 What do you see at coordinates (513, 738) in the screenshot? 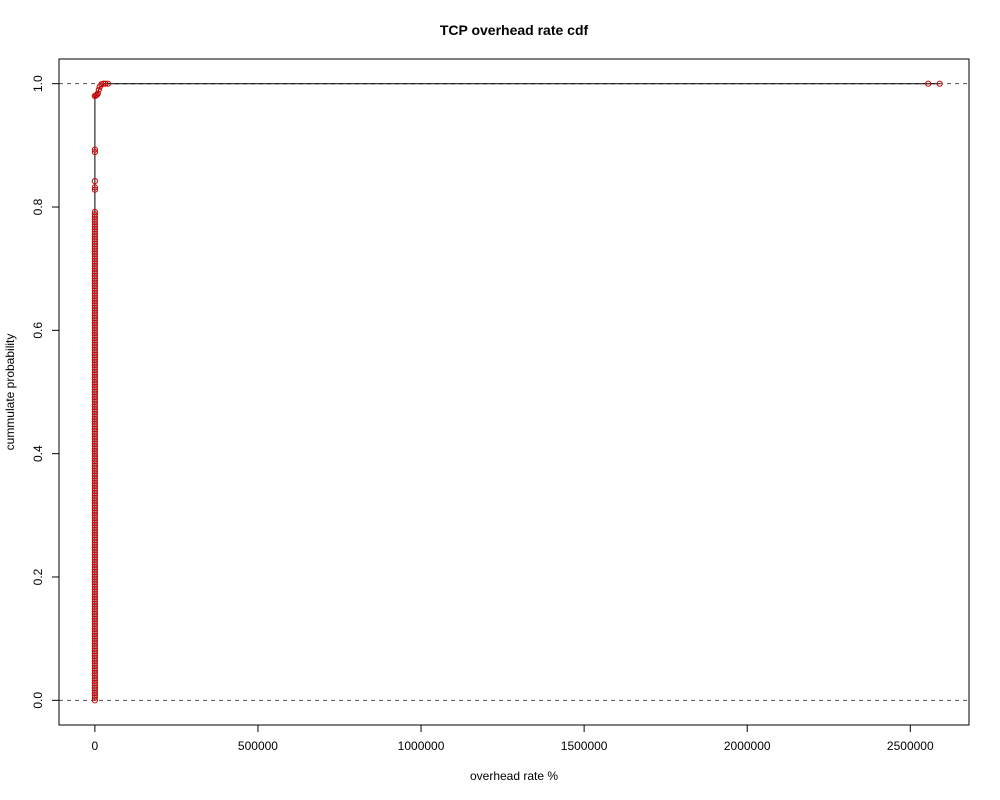
I see `x-axis: 0 500000 1000000 1500000 2000000 2500000` at bounding box center [513, 738].